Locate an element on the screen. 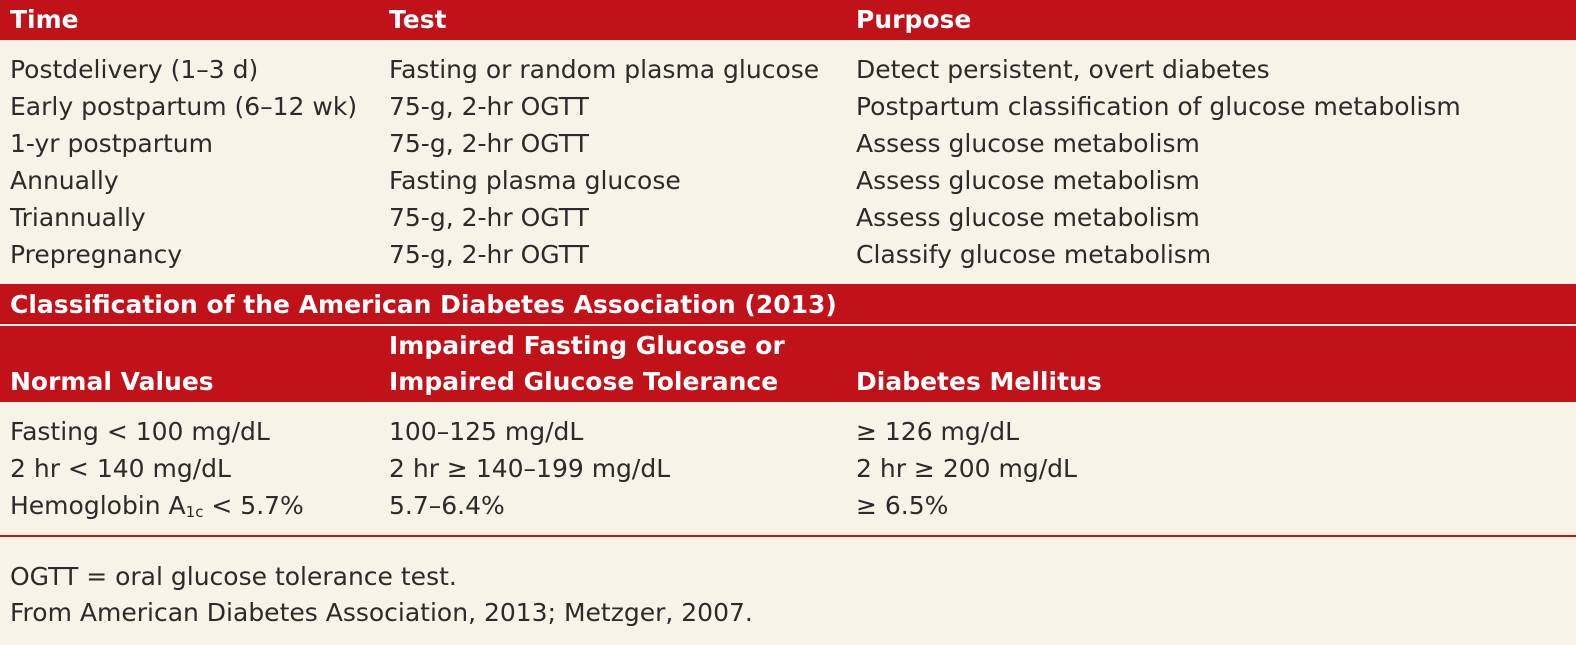 The image size is (1576, 645). impaired-cell: 100–125 mg/dL is located at coordinates (486, 431).